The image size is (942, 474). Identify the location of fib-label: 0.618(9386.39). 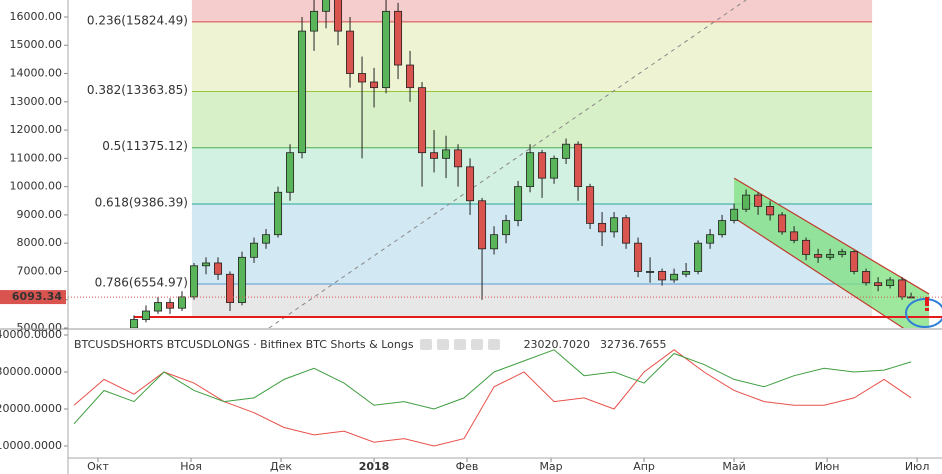
(141, 202).